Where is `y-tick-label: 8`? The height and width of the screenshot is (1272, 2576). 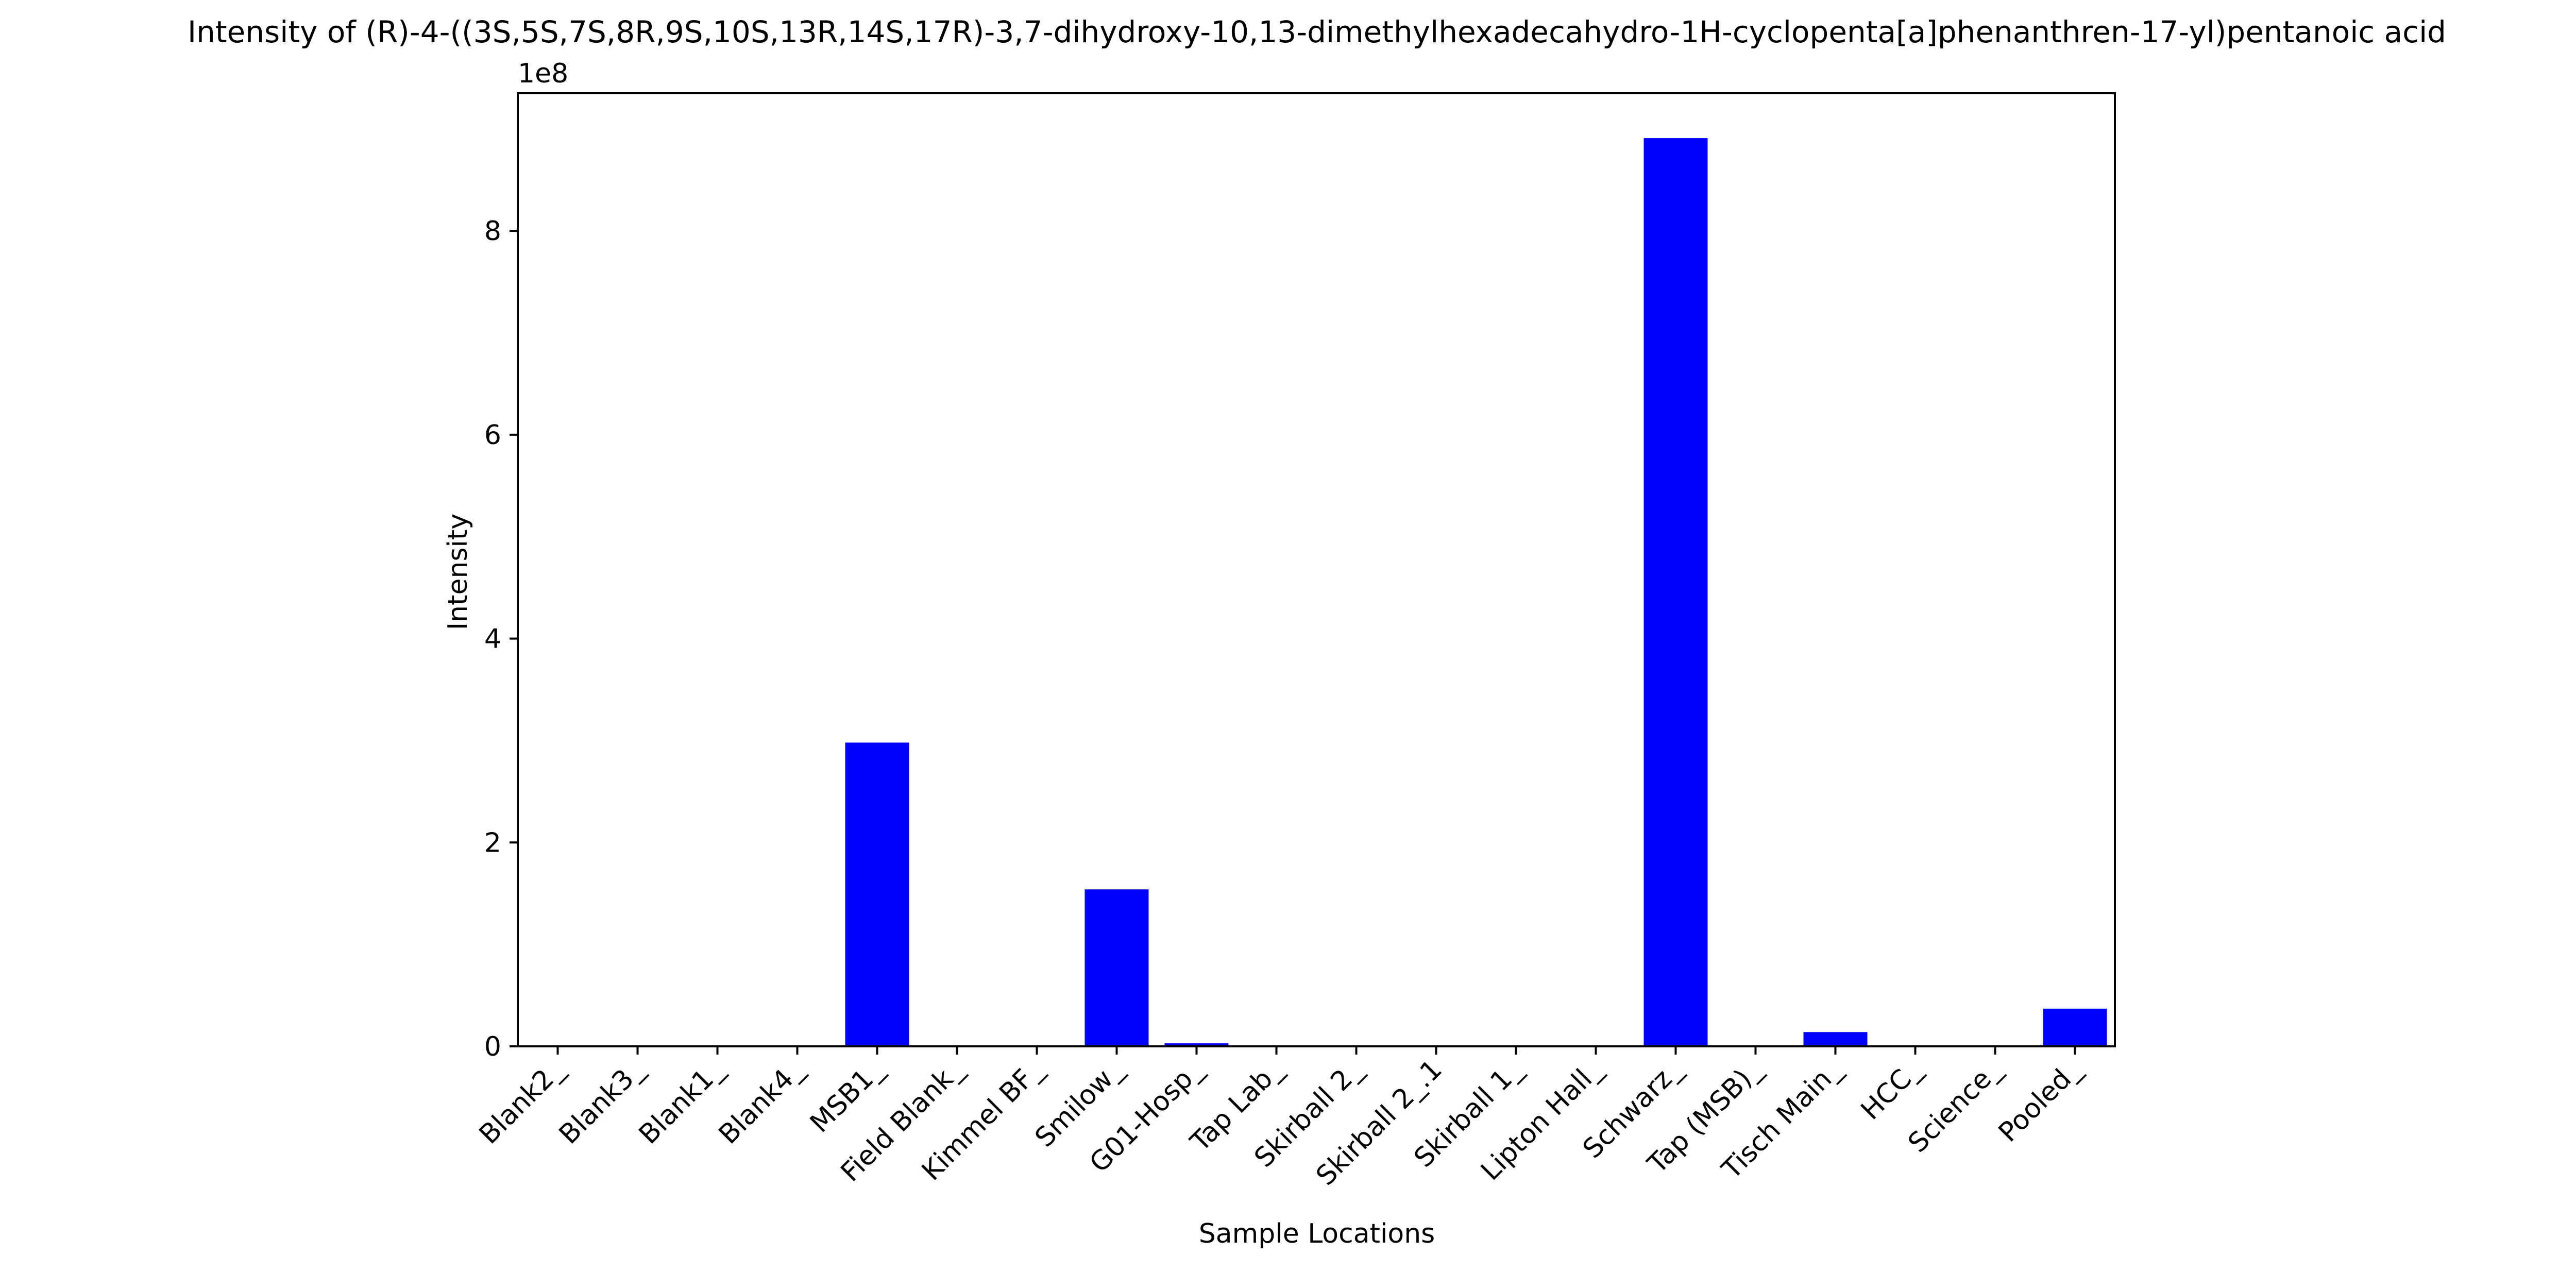 y-tick-label: 8 is located at coordinates (492, 231).